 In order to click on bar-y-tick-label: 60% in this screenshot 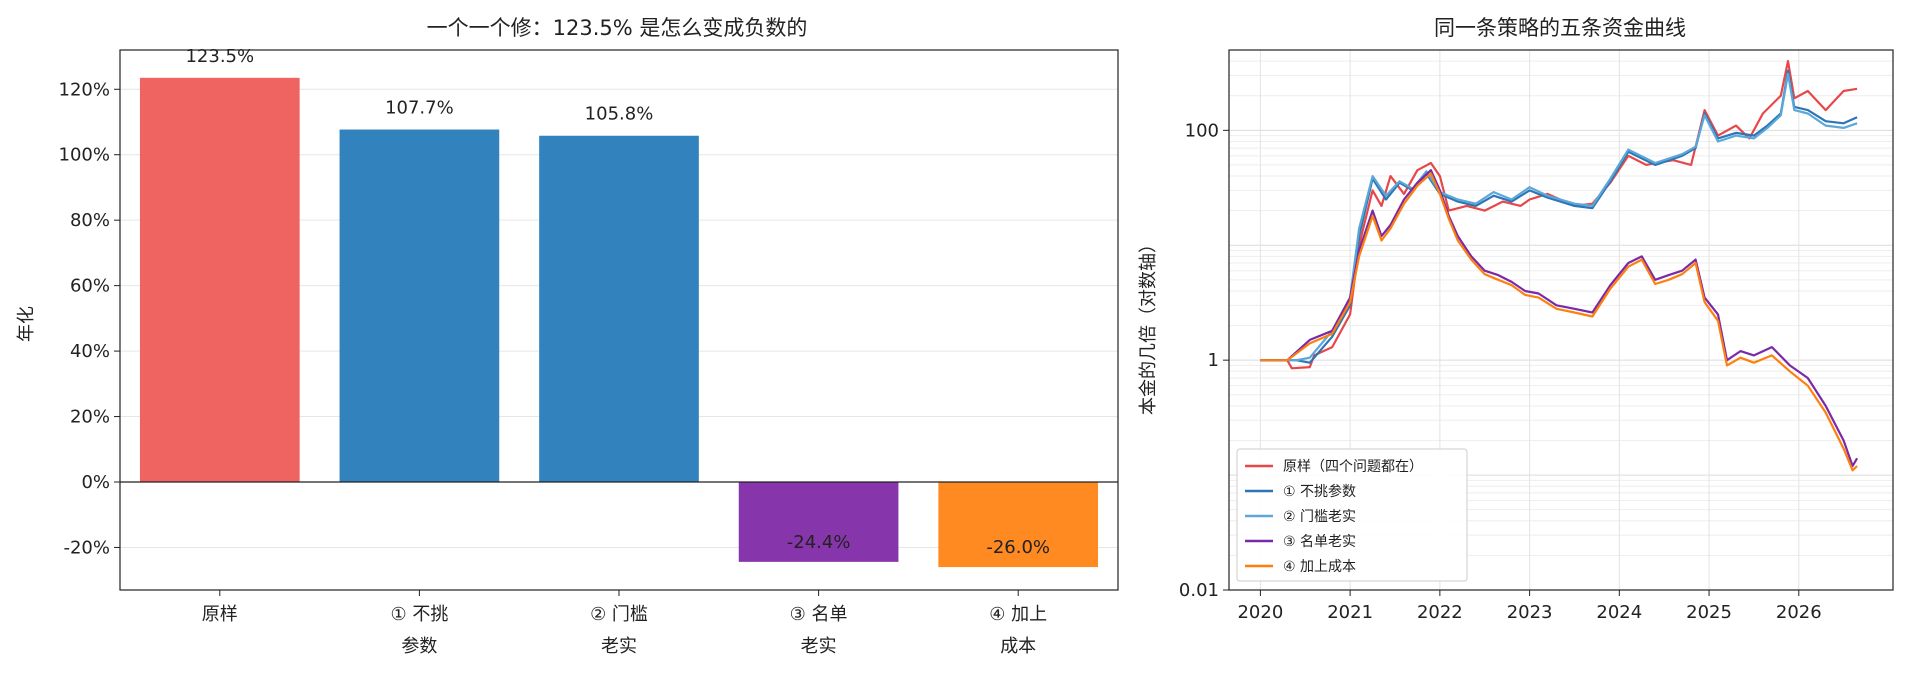, I will do `click(90, 286)`.